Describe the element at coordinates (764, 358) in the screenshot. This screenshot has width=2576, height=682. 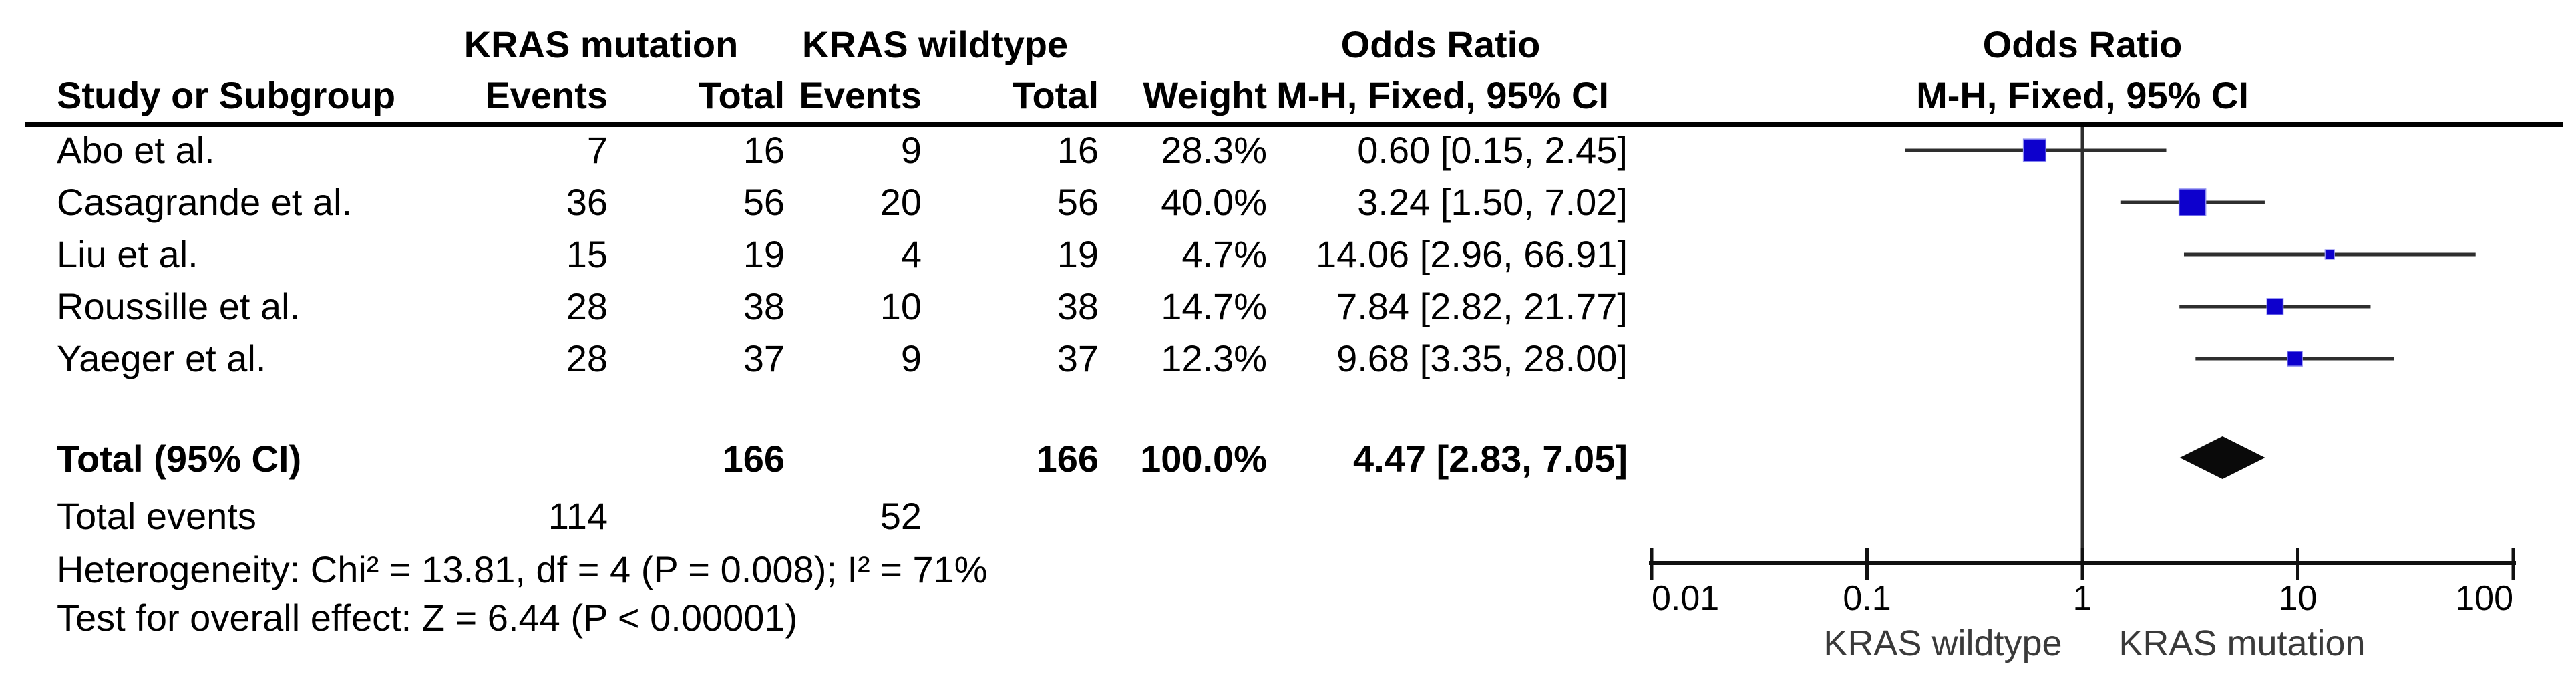
I see `group1-total: 37` at that location.